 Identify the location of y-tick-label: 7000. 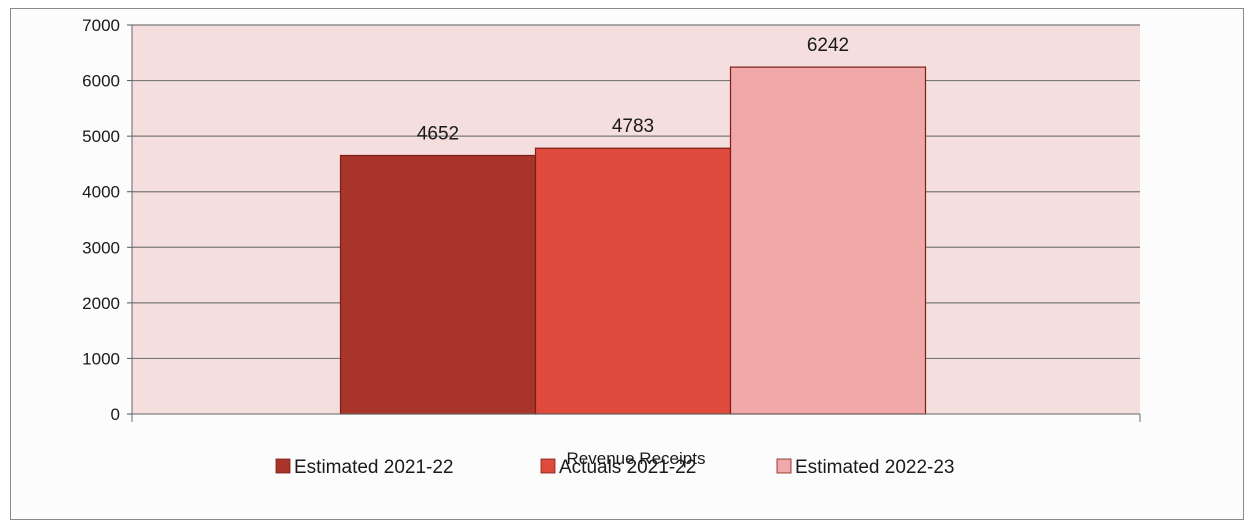
(101, 25).